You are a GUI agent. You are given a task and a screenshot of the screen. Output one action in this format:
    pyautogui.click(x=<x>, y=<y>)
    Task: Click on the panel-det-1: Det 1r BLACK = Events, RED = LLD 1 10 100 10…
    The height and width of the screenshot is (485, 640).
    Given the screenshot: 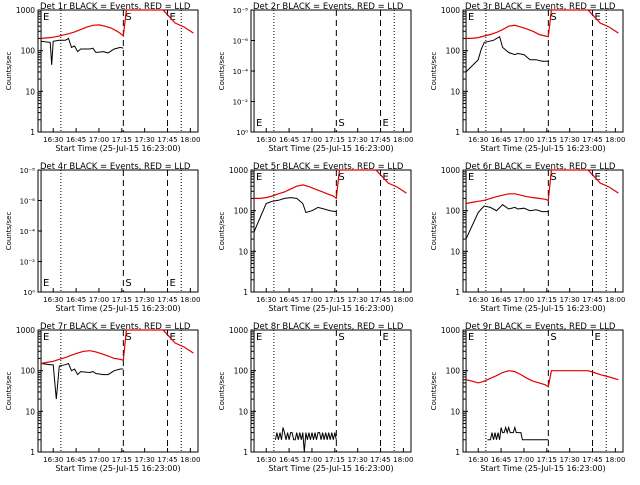 What is the action you would take?
    pyautogui.click(x=102, y=77)
    